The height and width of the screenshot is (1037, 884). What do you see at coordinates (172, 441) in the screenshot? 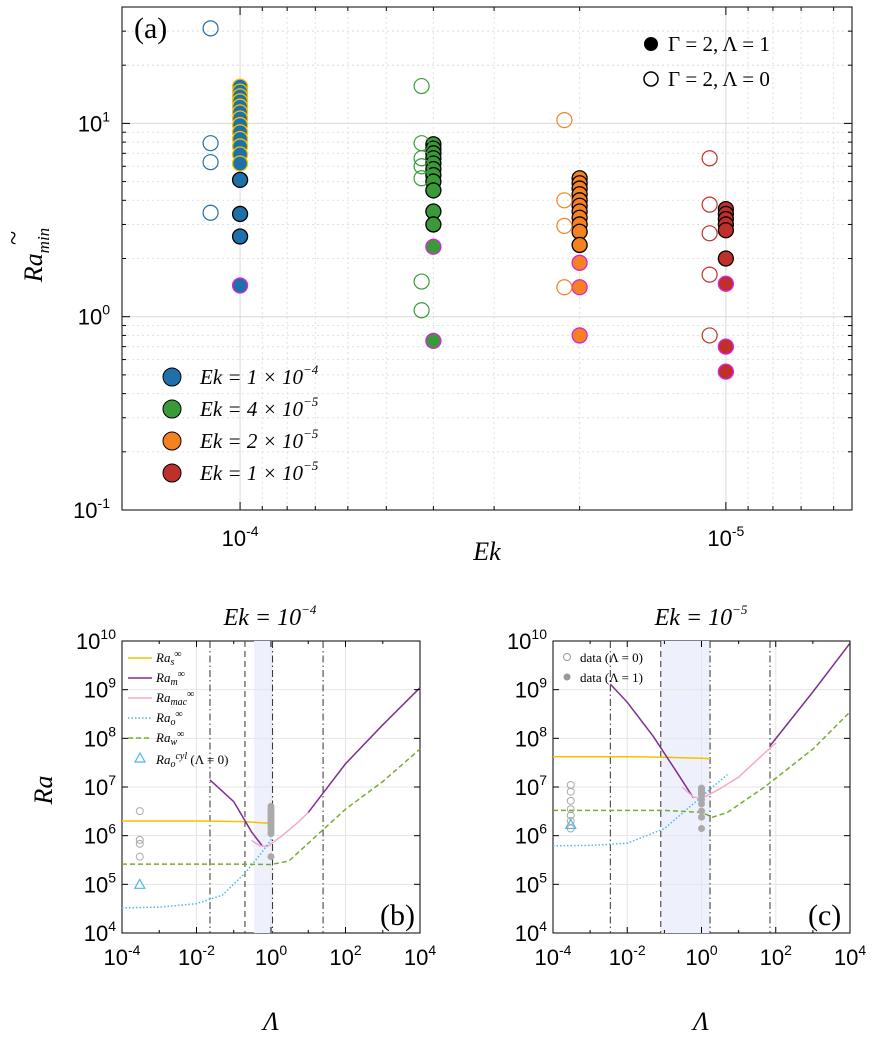
I see `legend-ek-2e-5-swatch` at bounding box center [172, 441].